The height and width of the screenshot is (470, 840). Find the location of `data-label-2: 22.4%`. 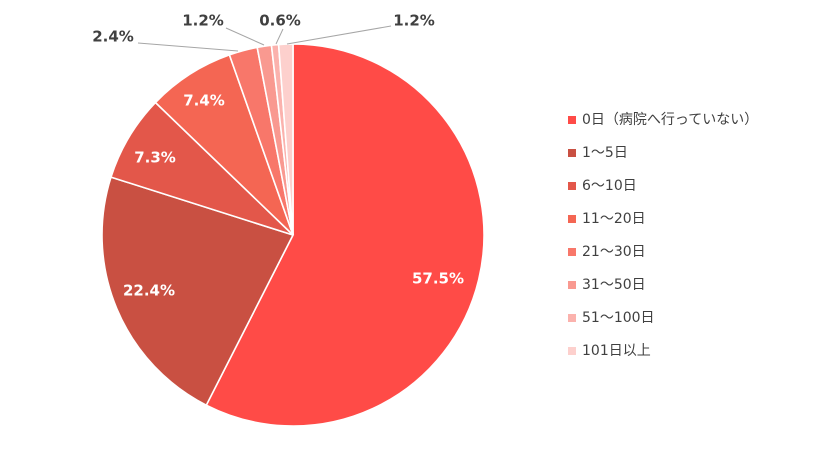

data-label-2: 22.4% is located at coordinates (149, 291).